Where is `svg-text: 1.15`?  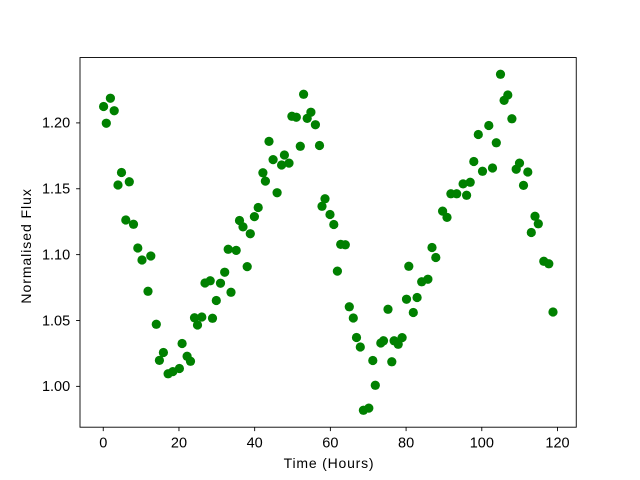
svg-text: 1.15 is located at coordinates (56, 190).